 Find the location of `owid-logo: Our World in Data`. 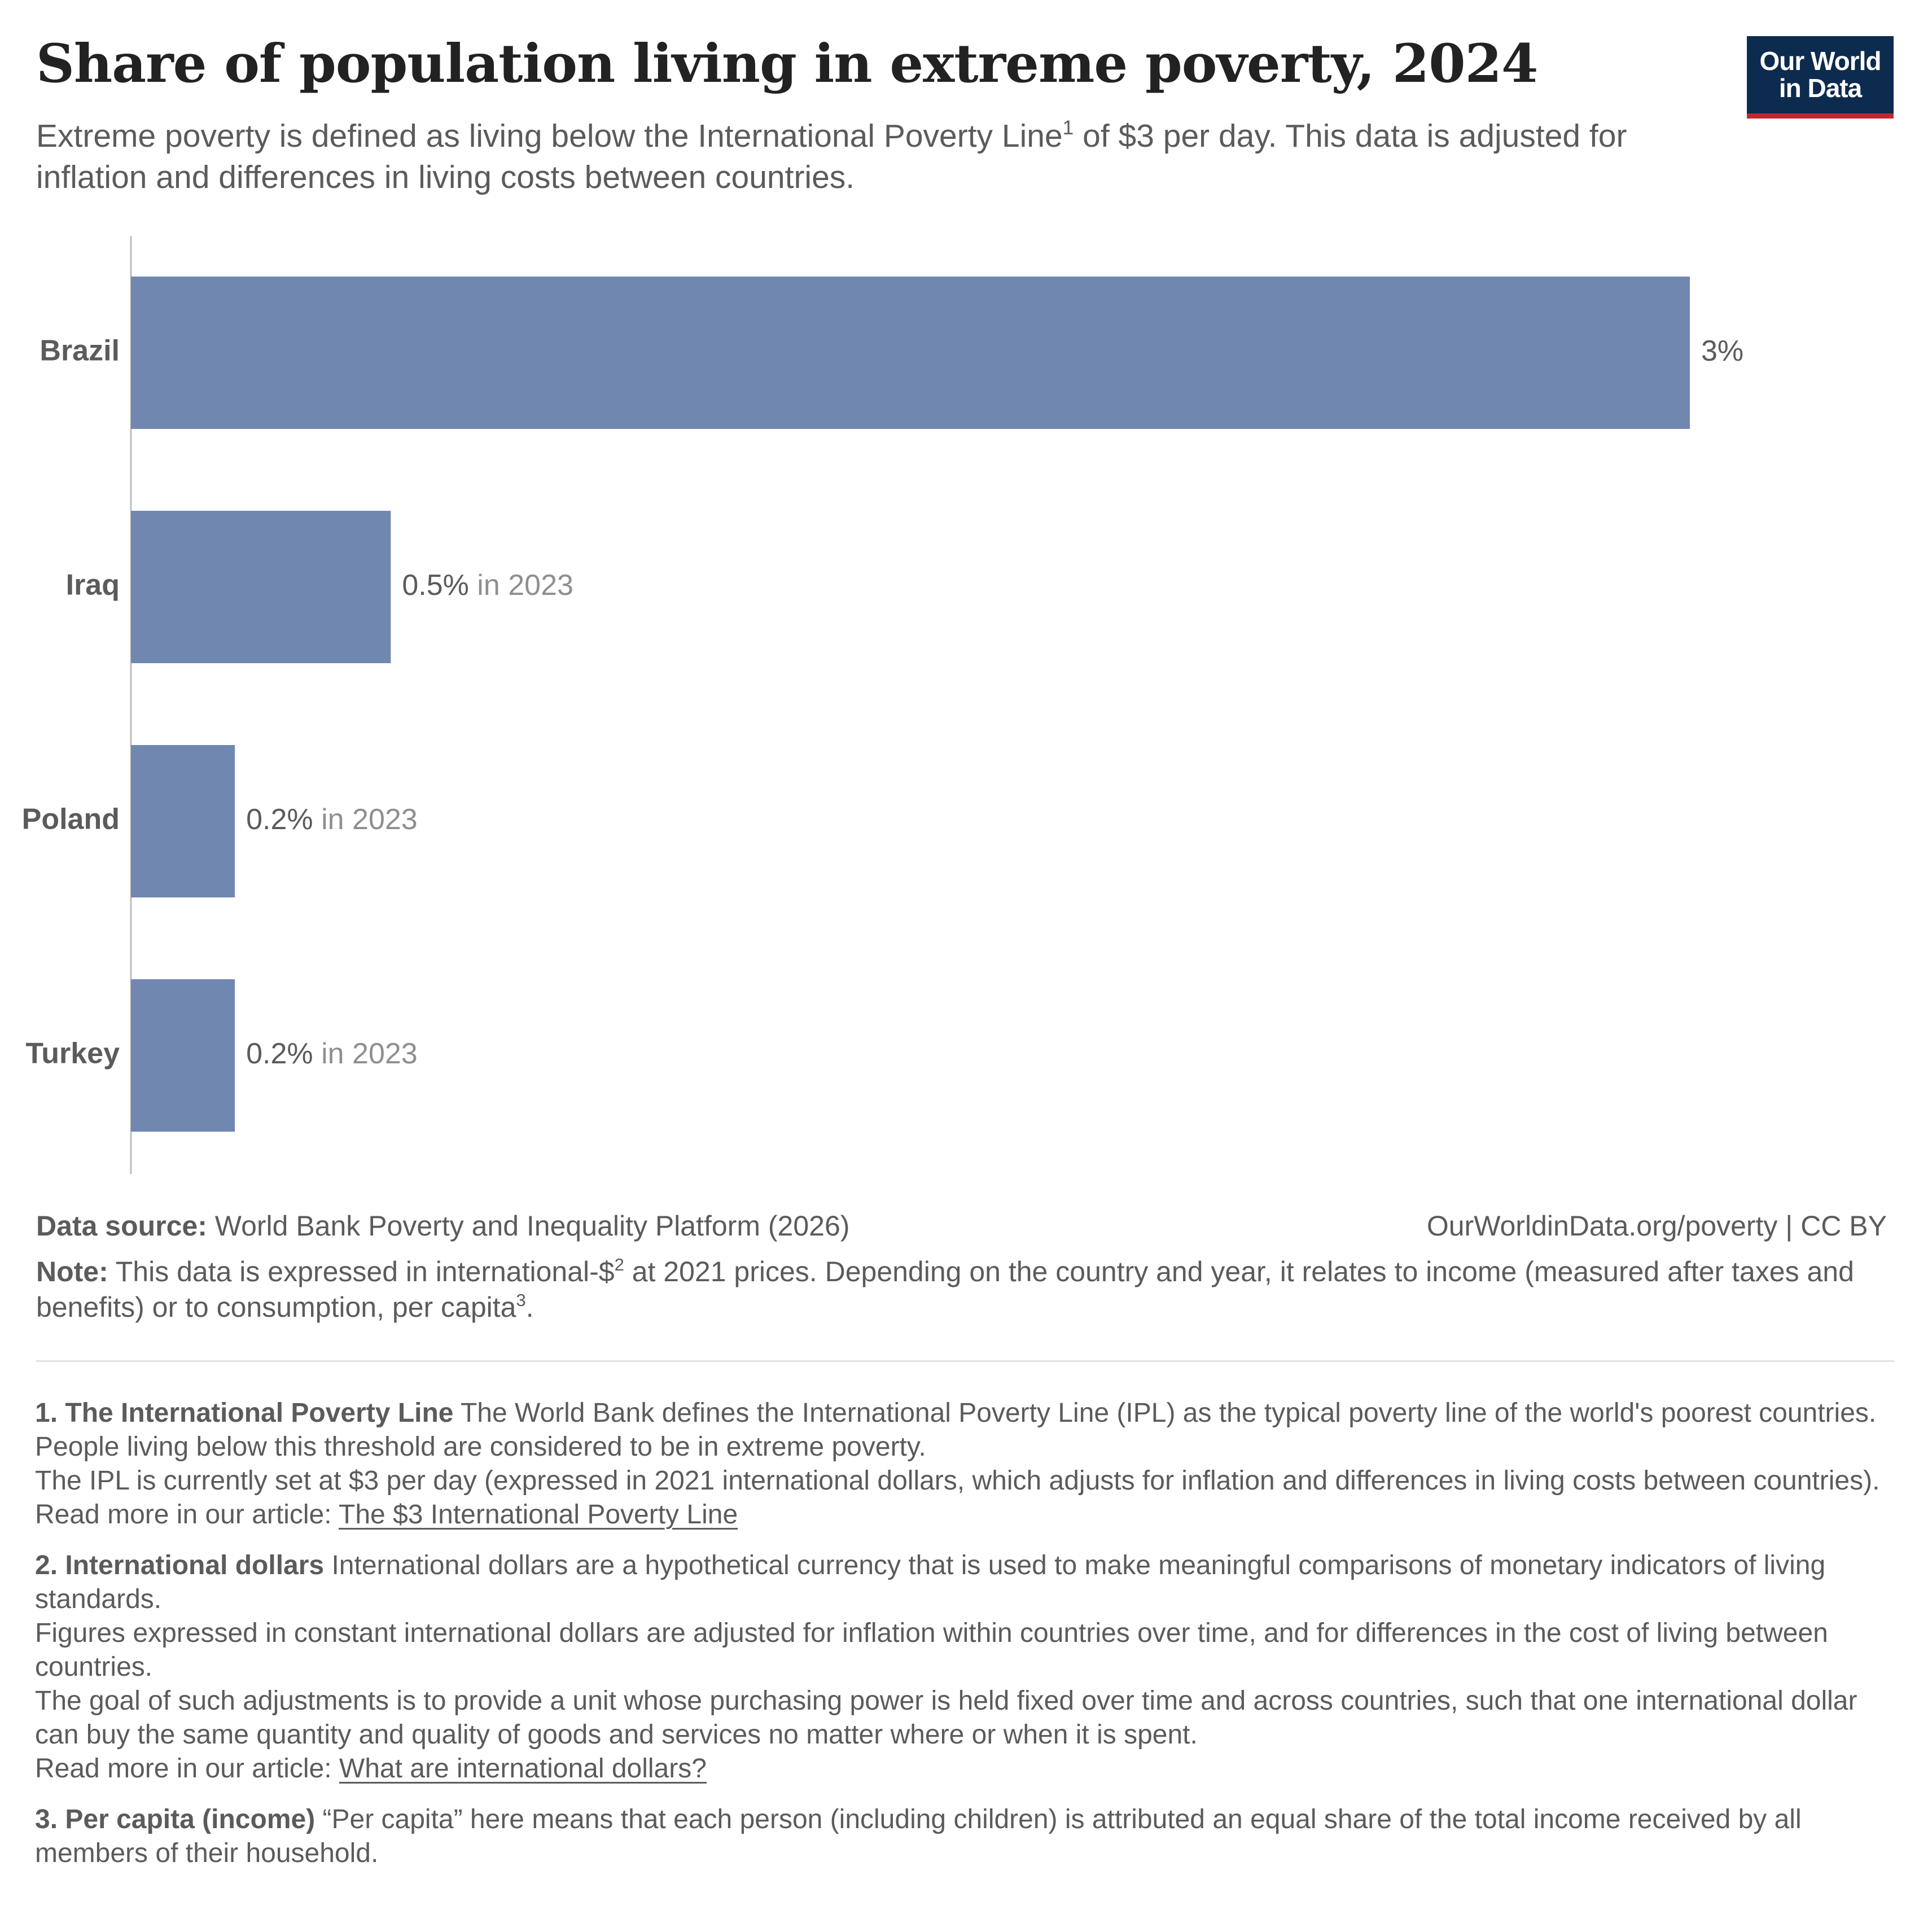

owid-logo: Our World in Data is located at coordinates (1821, 77).